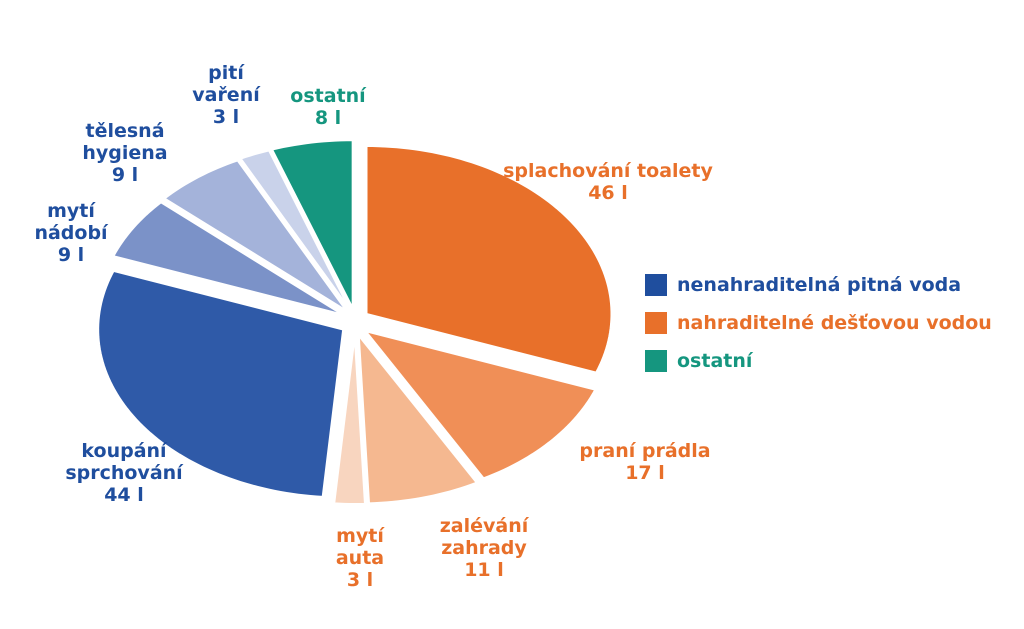 This screenshot has width=1024, height=629. Describe the element at coordinates (645, 473) in the screenshot. I see `slice-value: 17 l` at that location.